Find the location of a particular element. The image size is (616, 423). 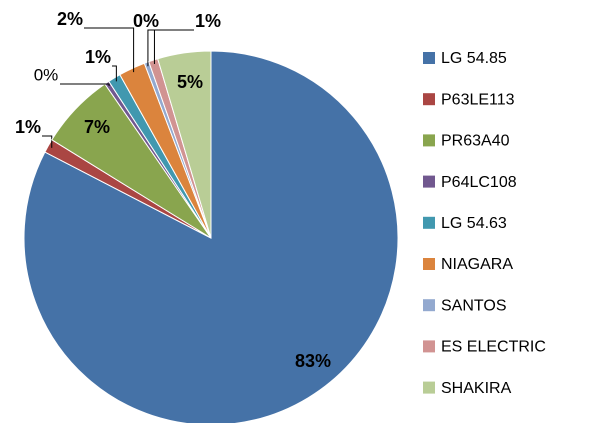

data-label: 83% is located at coordinates (313, 361).